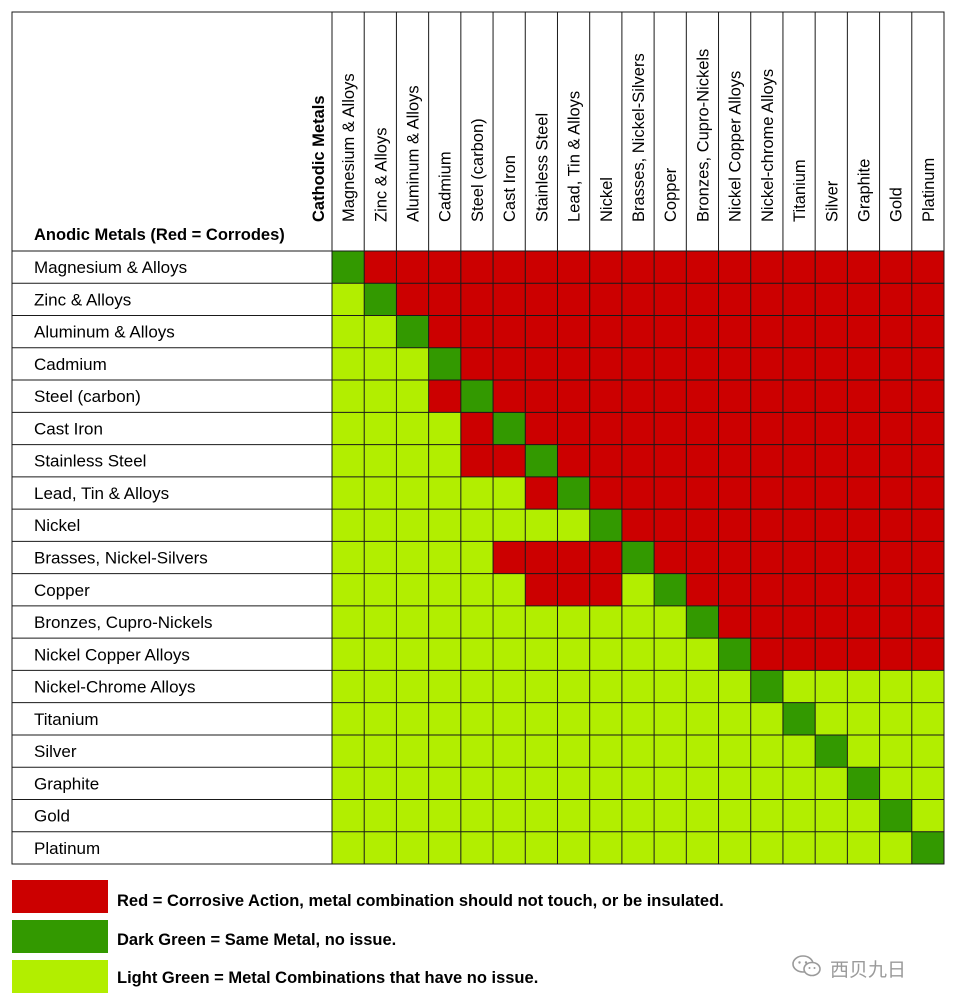  Describe the element at coordinates (60, 976) in the screenshot. I see `legend-swatch-no-issue` at that location.